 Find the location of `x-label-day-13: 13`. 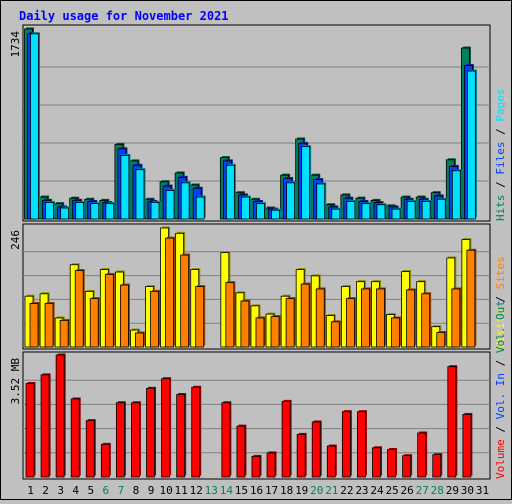

x-label-day-13: 13 is located at coordinates (211, 490).